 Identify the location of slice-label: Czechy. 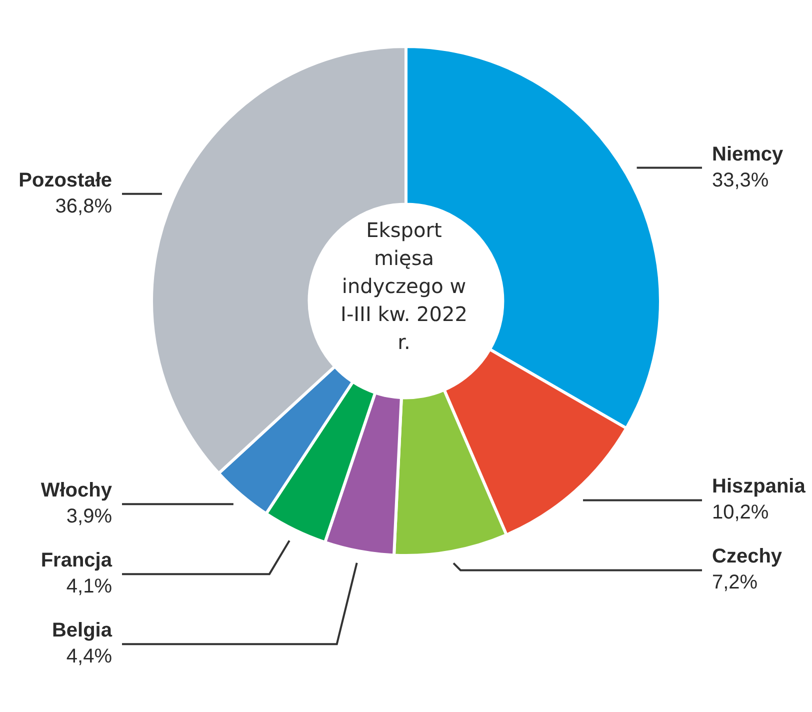
(747, 557).